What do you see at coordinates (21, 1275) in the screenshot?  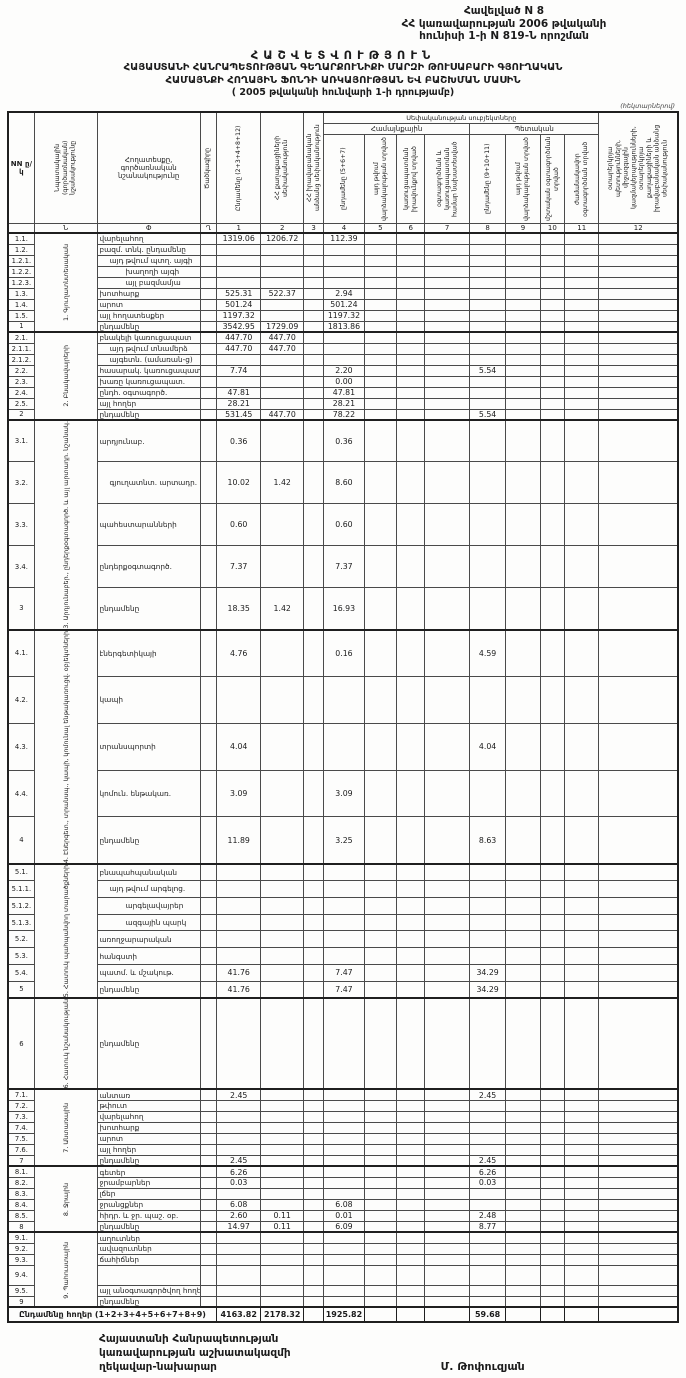 I see `row-number: 9.4.` at bounding box center [21, 1275].